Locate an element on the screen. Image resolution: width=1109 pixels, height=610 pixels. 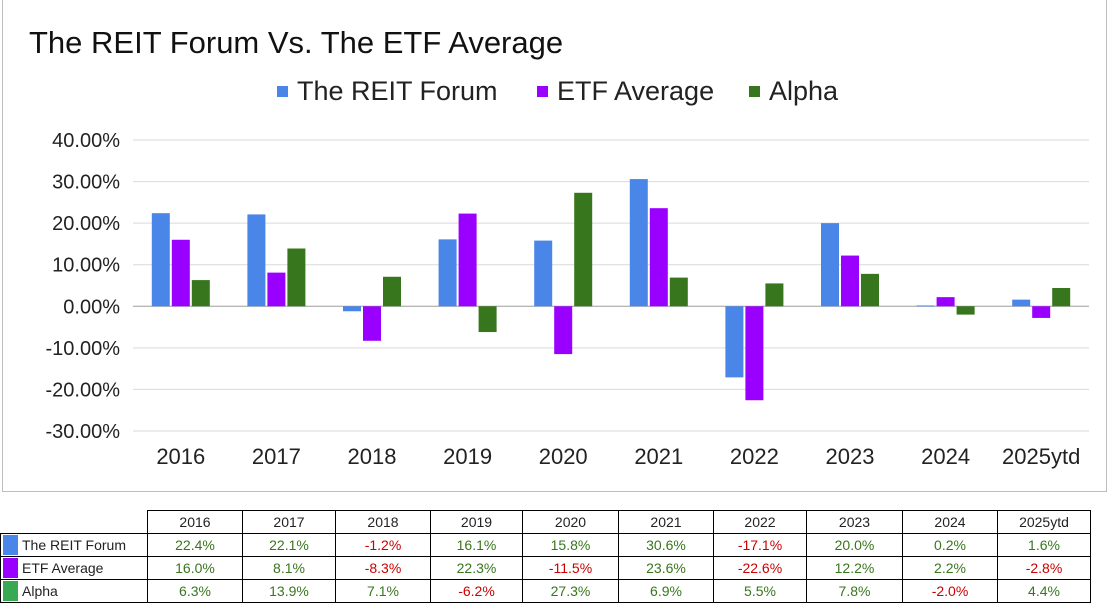
table-cell: -17.1% is located at coordinates (760, 545).